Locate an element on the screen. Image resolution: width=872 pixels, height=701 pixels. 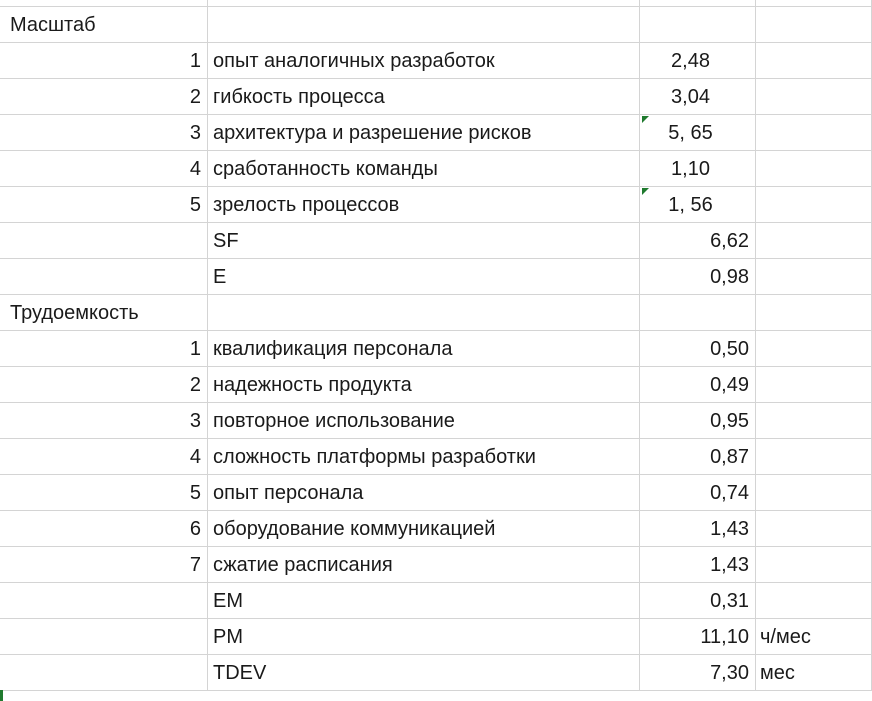
value-cell: 3,04 is located at coordinates (698, 97).